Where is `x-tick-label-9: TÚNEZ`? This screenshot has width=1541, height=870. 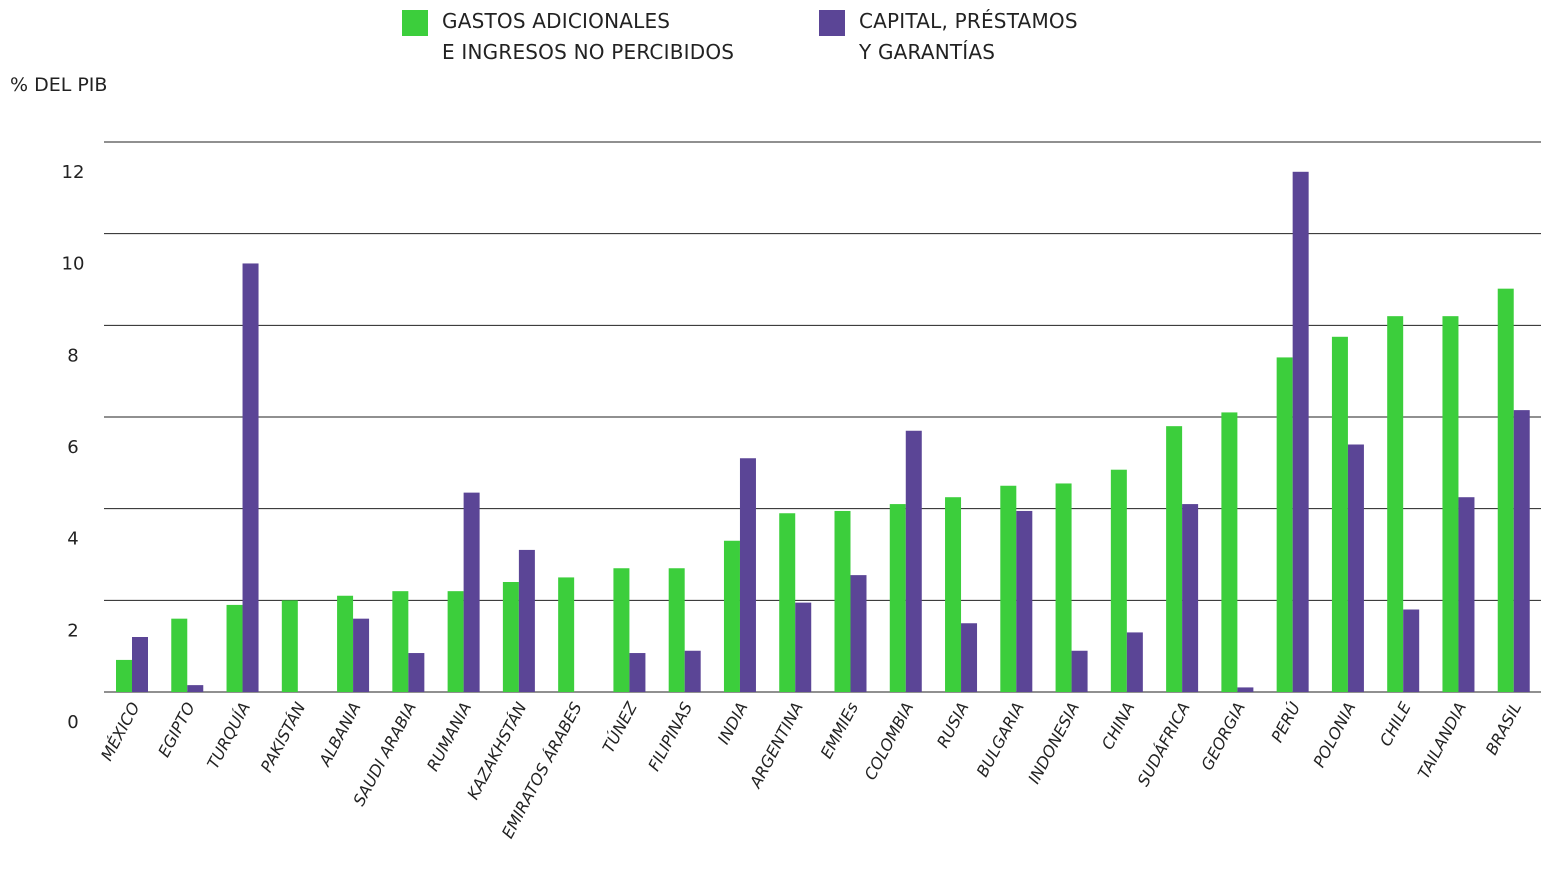
x-tick-label-9: TÚNEZ is located at coordinates (620, 727).